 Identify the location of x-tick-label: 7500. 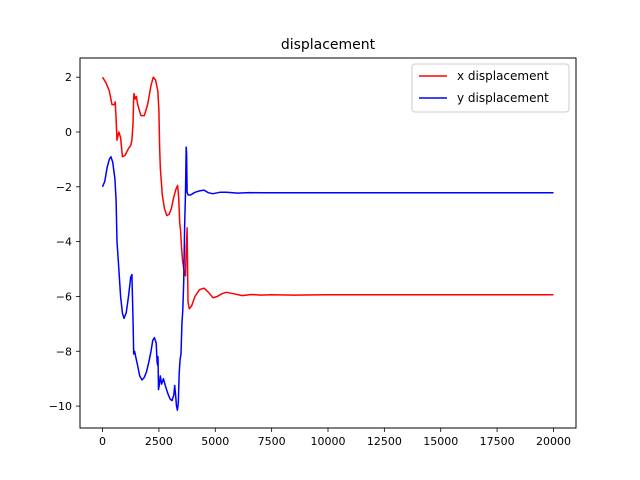
(272, 441).